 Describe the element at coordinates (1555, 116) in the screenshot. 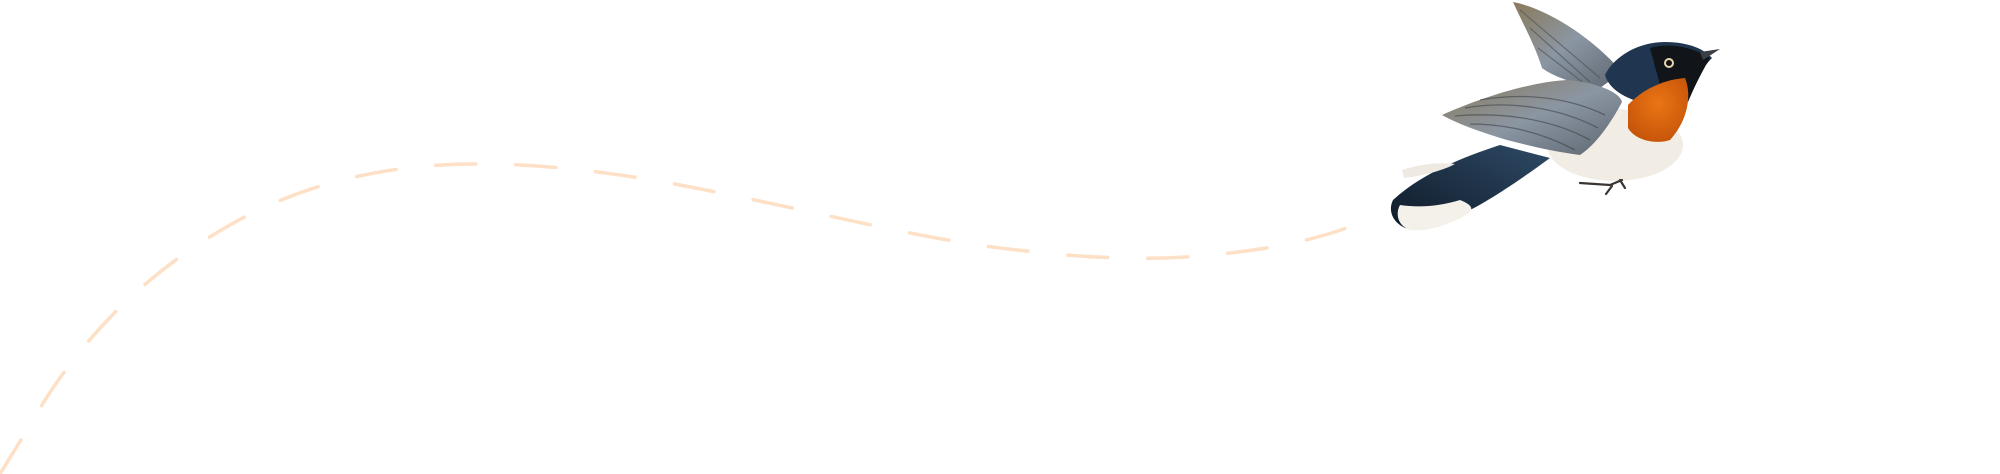

I see `flying-bird-illustration` at that location.